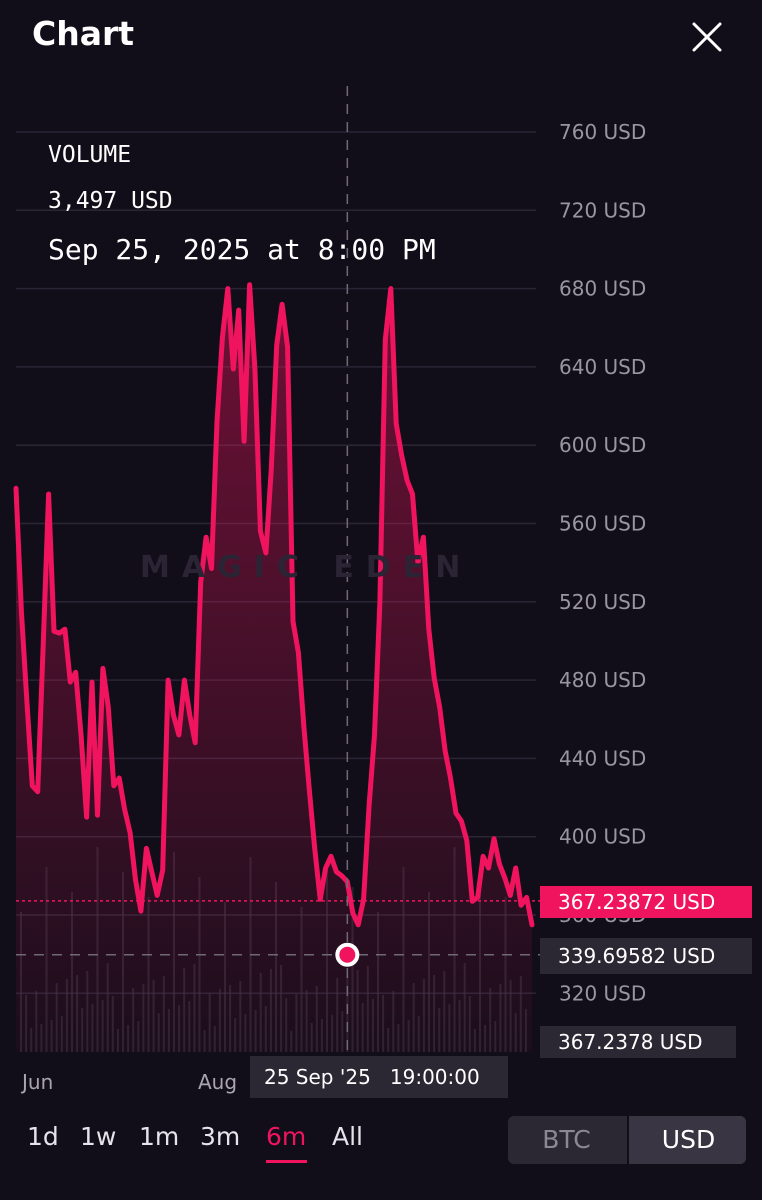 This screenshot has height=1200, width=762. What do you see at coordinates (347, 954) in the screenshot?
I see `crosshair-point` at bounding box center [347, 954].